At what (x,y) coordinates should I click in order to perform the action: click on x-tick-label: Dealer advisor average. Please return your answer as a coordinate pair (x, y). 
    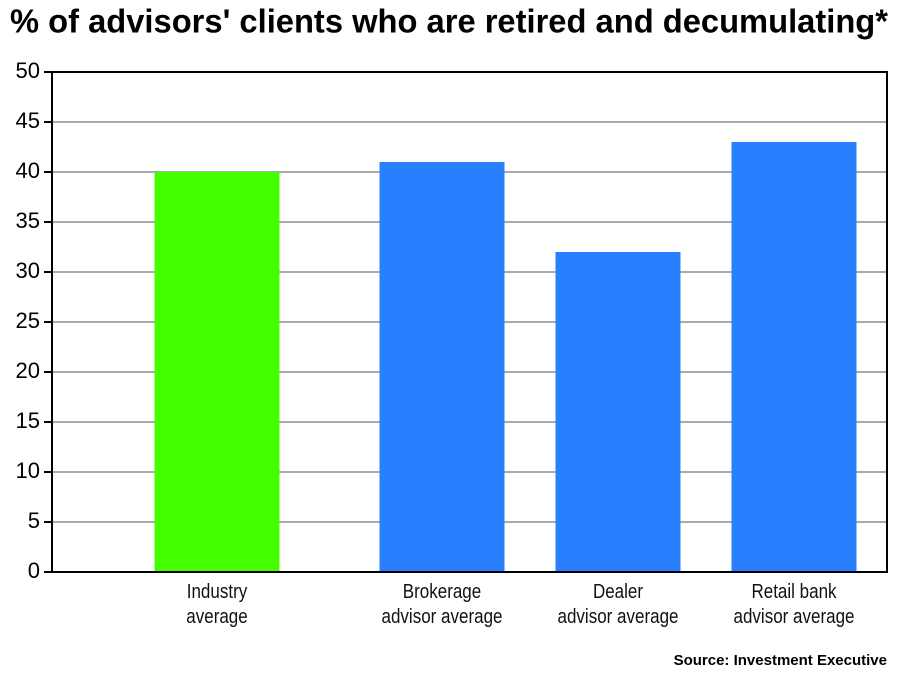
    Looking at the image, I should click on (618, 604).